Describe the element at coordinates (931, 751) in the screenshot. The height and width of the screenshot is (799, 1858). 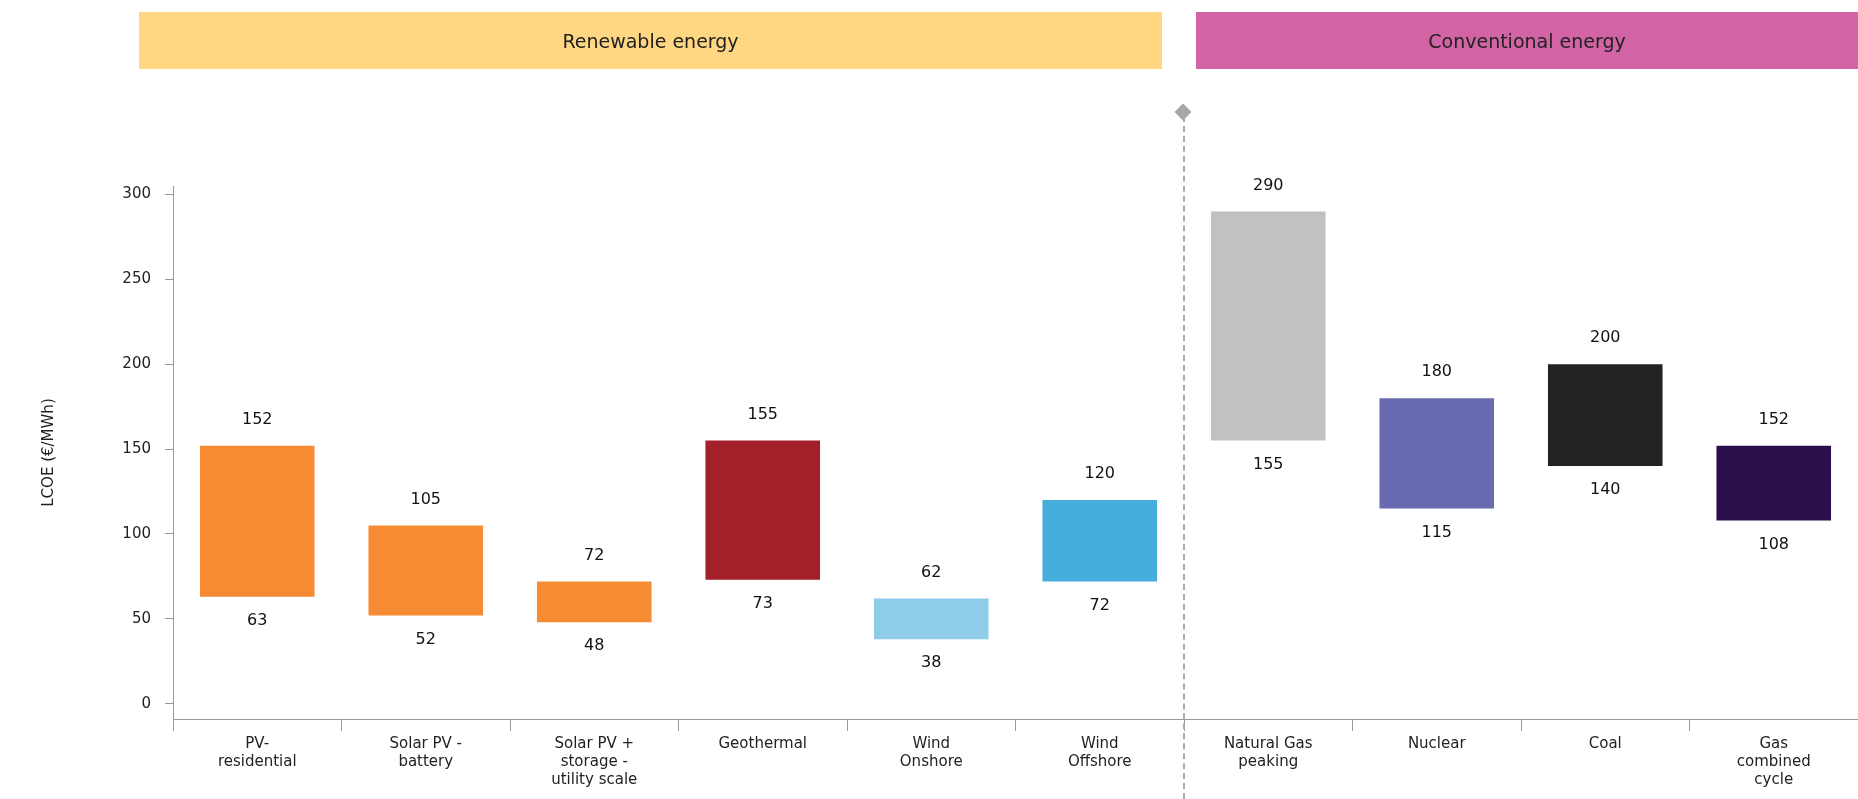
I see `x-tick-label: Wind Onshore` at that location.